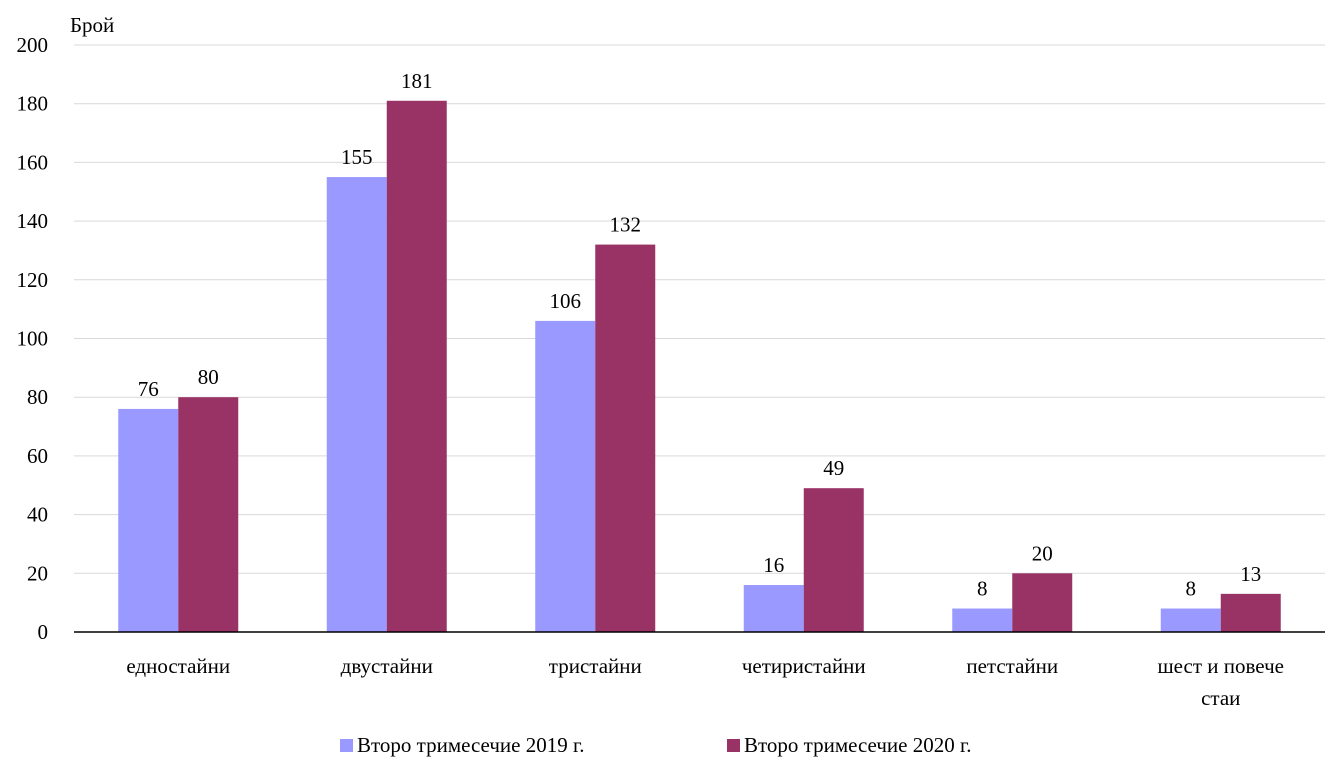  What do you see at coordinates (33, 221) in the screenshot?
I see `y-tick-label: 140` at bounding box center [33, 221].